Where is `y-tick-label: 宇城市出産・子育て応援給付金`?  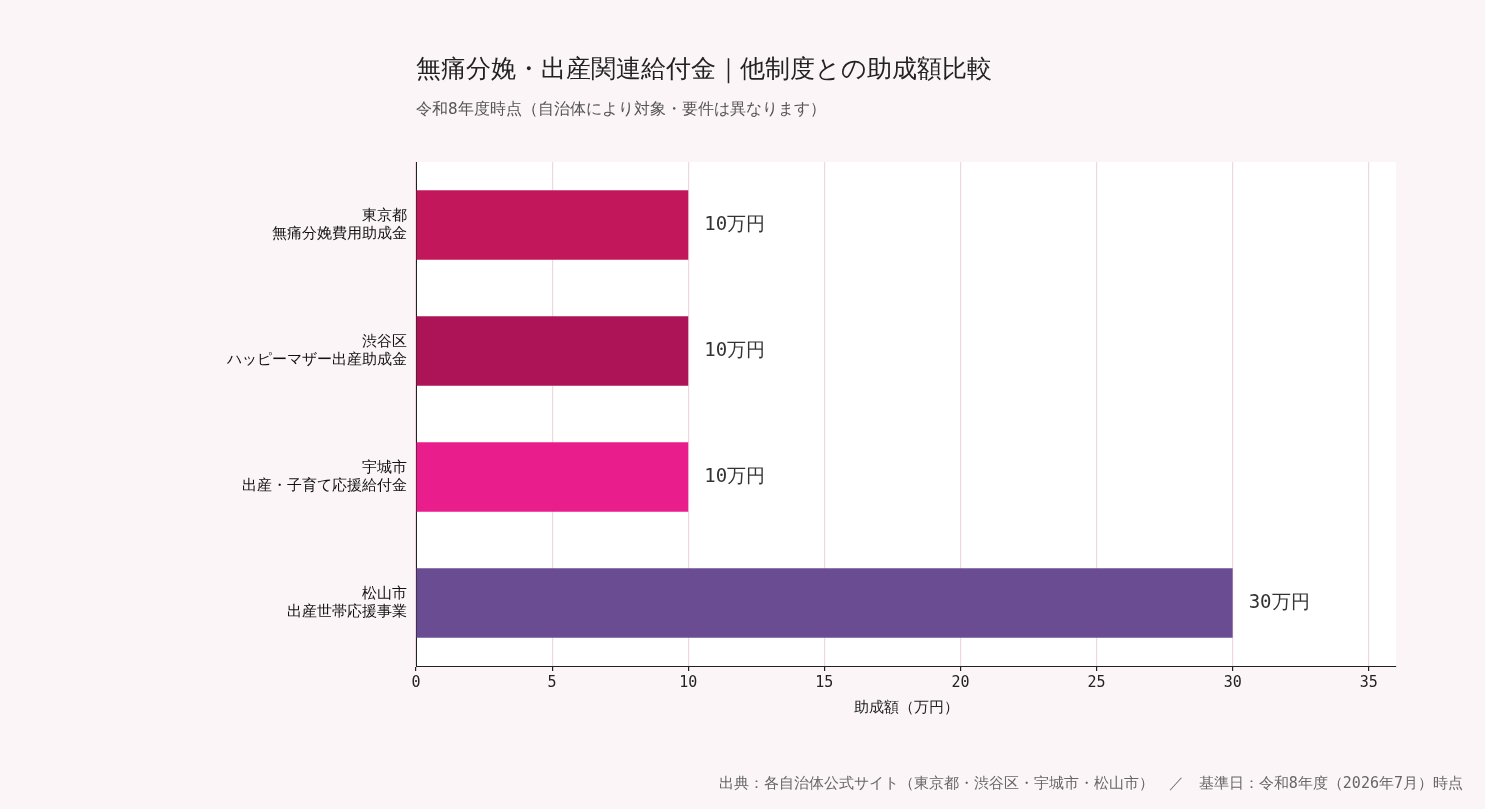
y-tick-label: 宇城市出産・子育て応援給付金 is located at coordinates (324, 475).